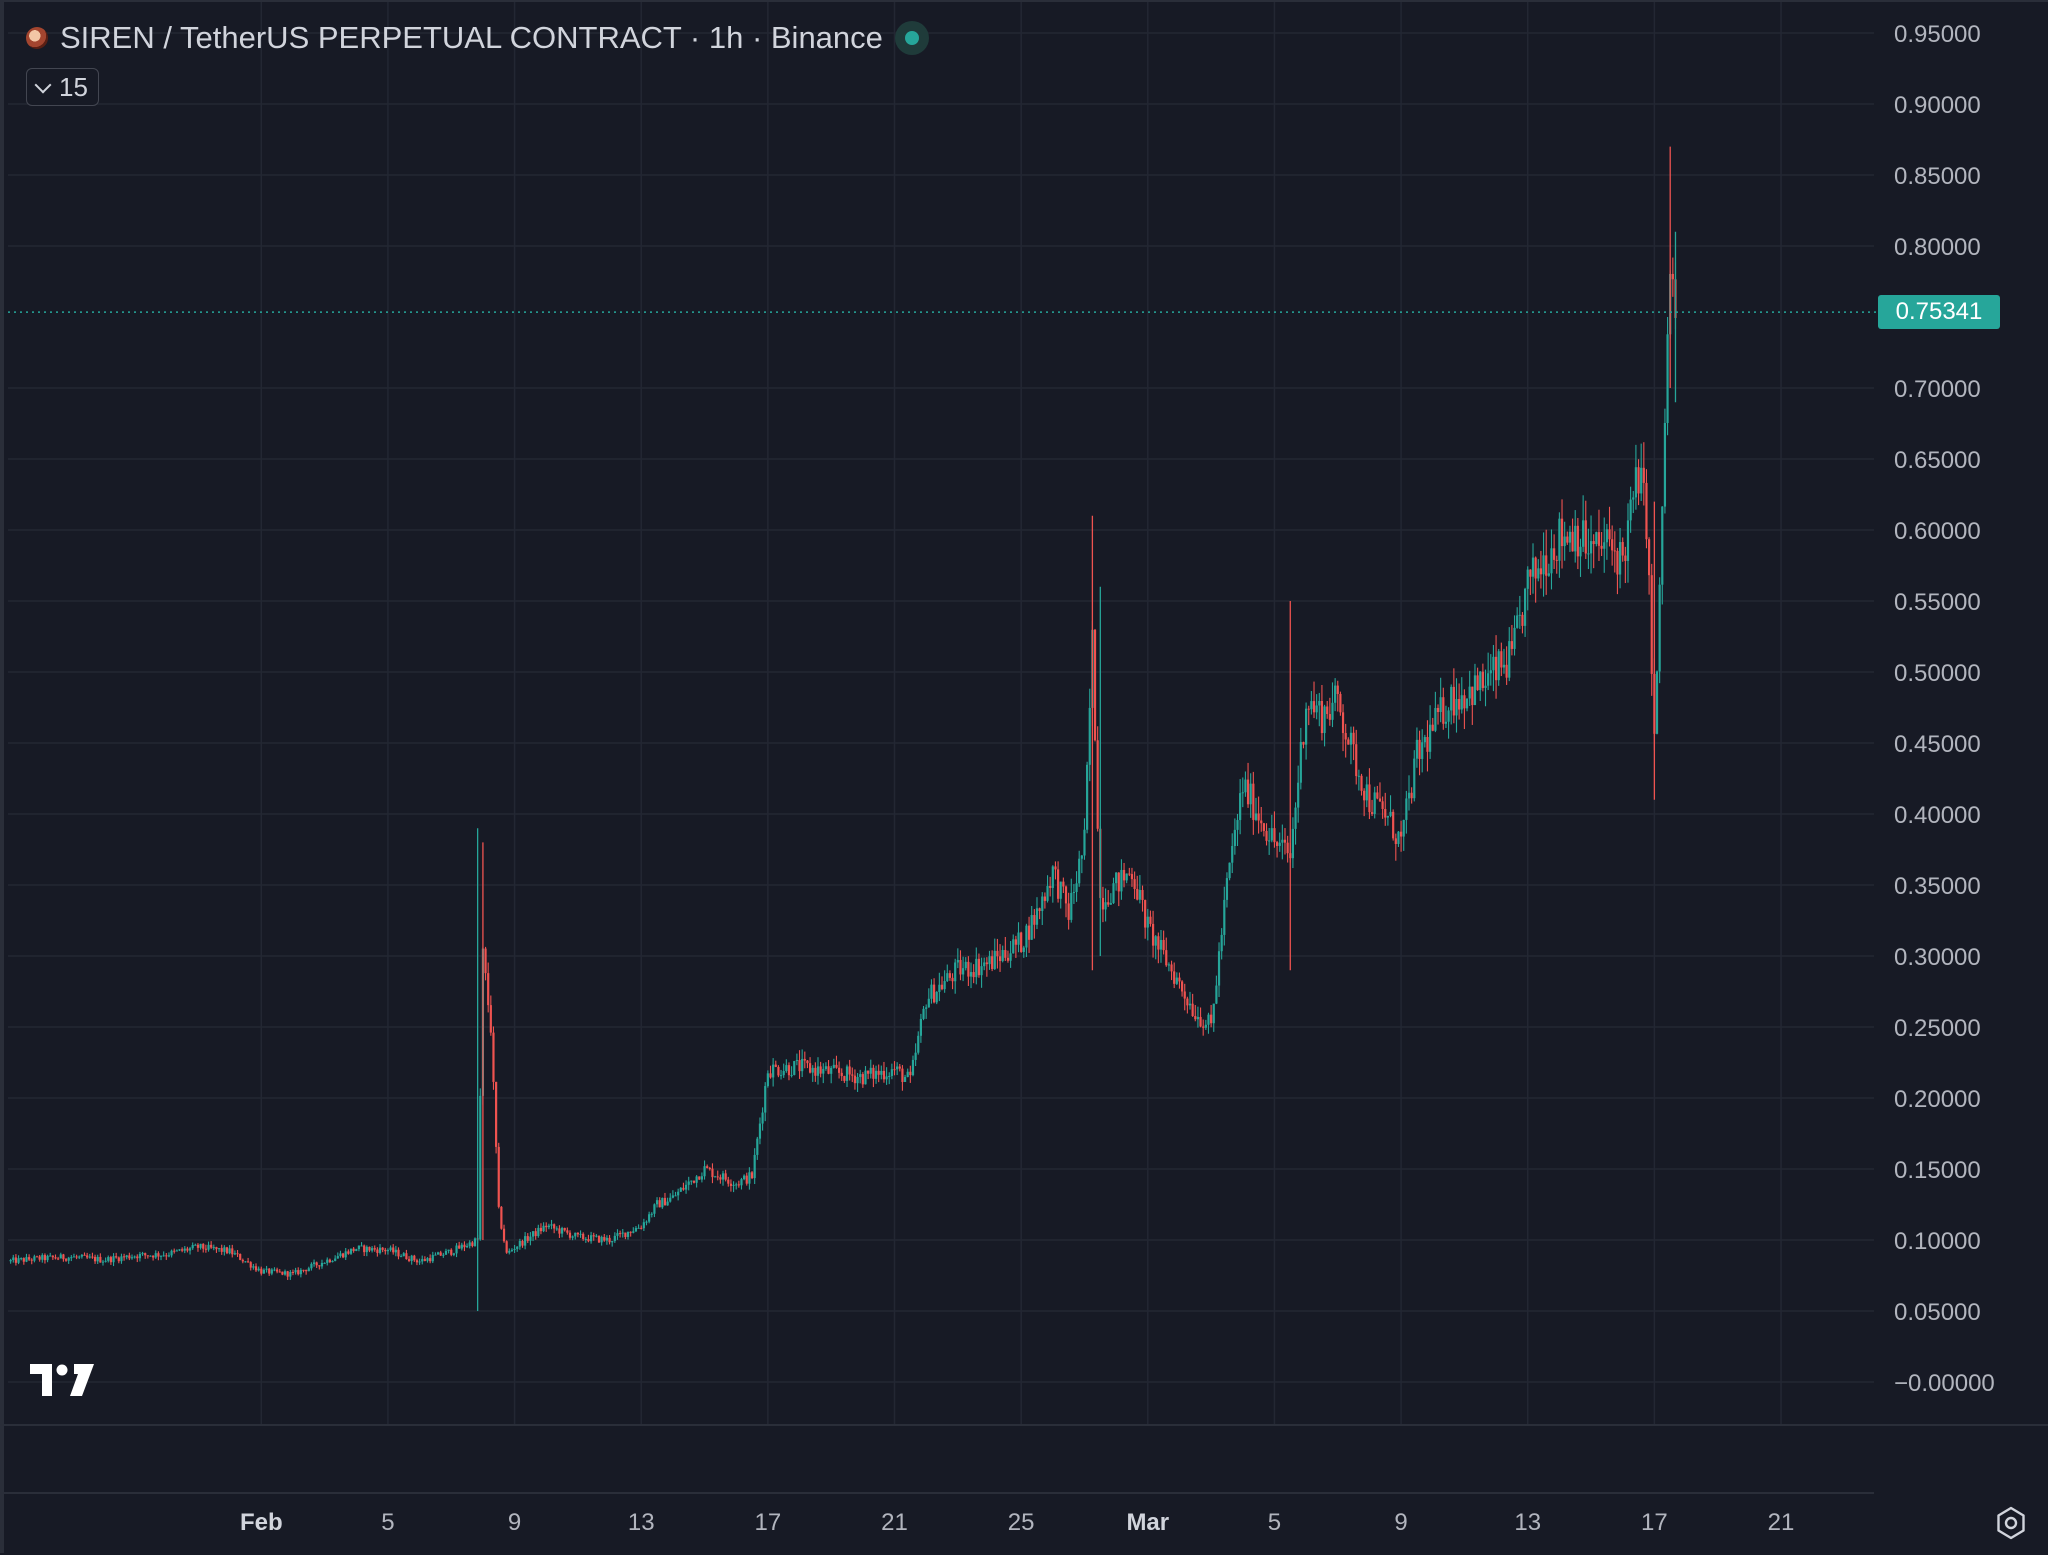  Describe the element at coordinates (387, 1522) in the screenshot. I see `x-tick-label: 5` at that location.